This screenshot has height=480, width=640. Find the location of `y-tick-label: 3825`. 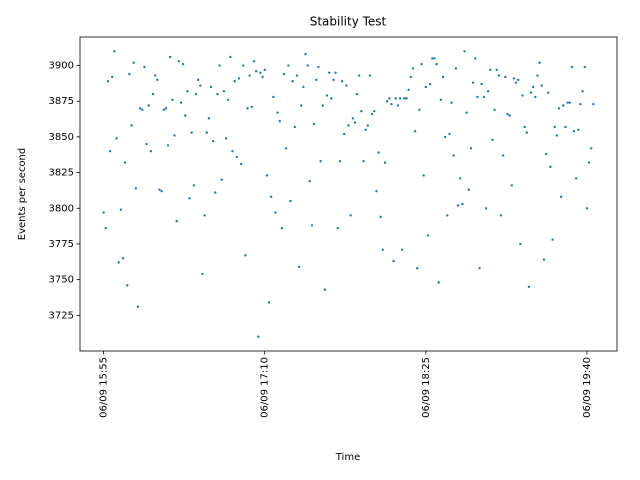

y-tick-label: 3825 is located at coordinates (61, 173).